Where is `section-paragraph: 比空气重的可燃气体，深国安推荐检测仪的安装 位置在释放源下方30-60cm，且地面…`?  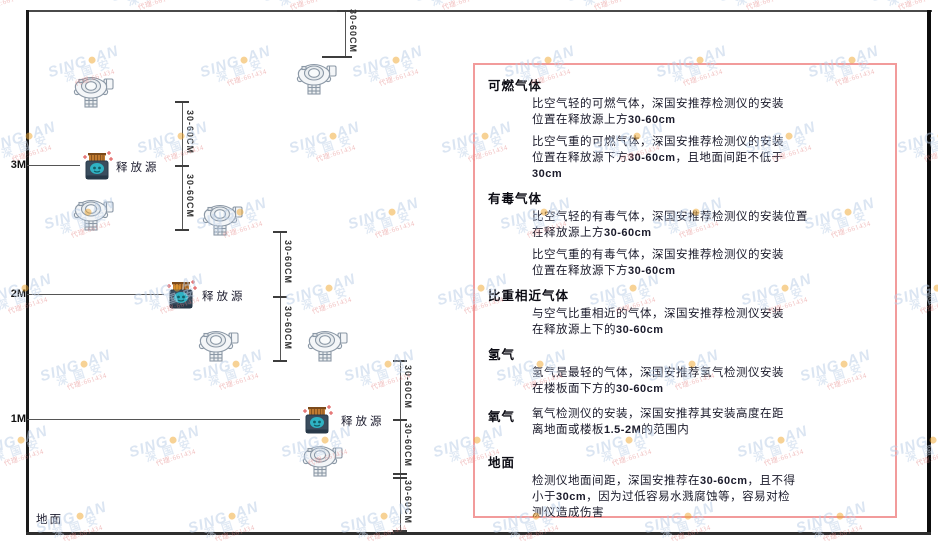
section-paragraph: 比空气重的可燃气体，深国安推荐检测仪的安装 位置在释放源下方30-60cm，且地面… is located at coordinates (658, 158).